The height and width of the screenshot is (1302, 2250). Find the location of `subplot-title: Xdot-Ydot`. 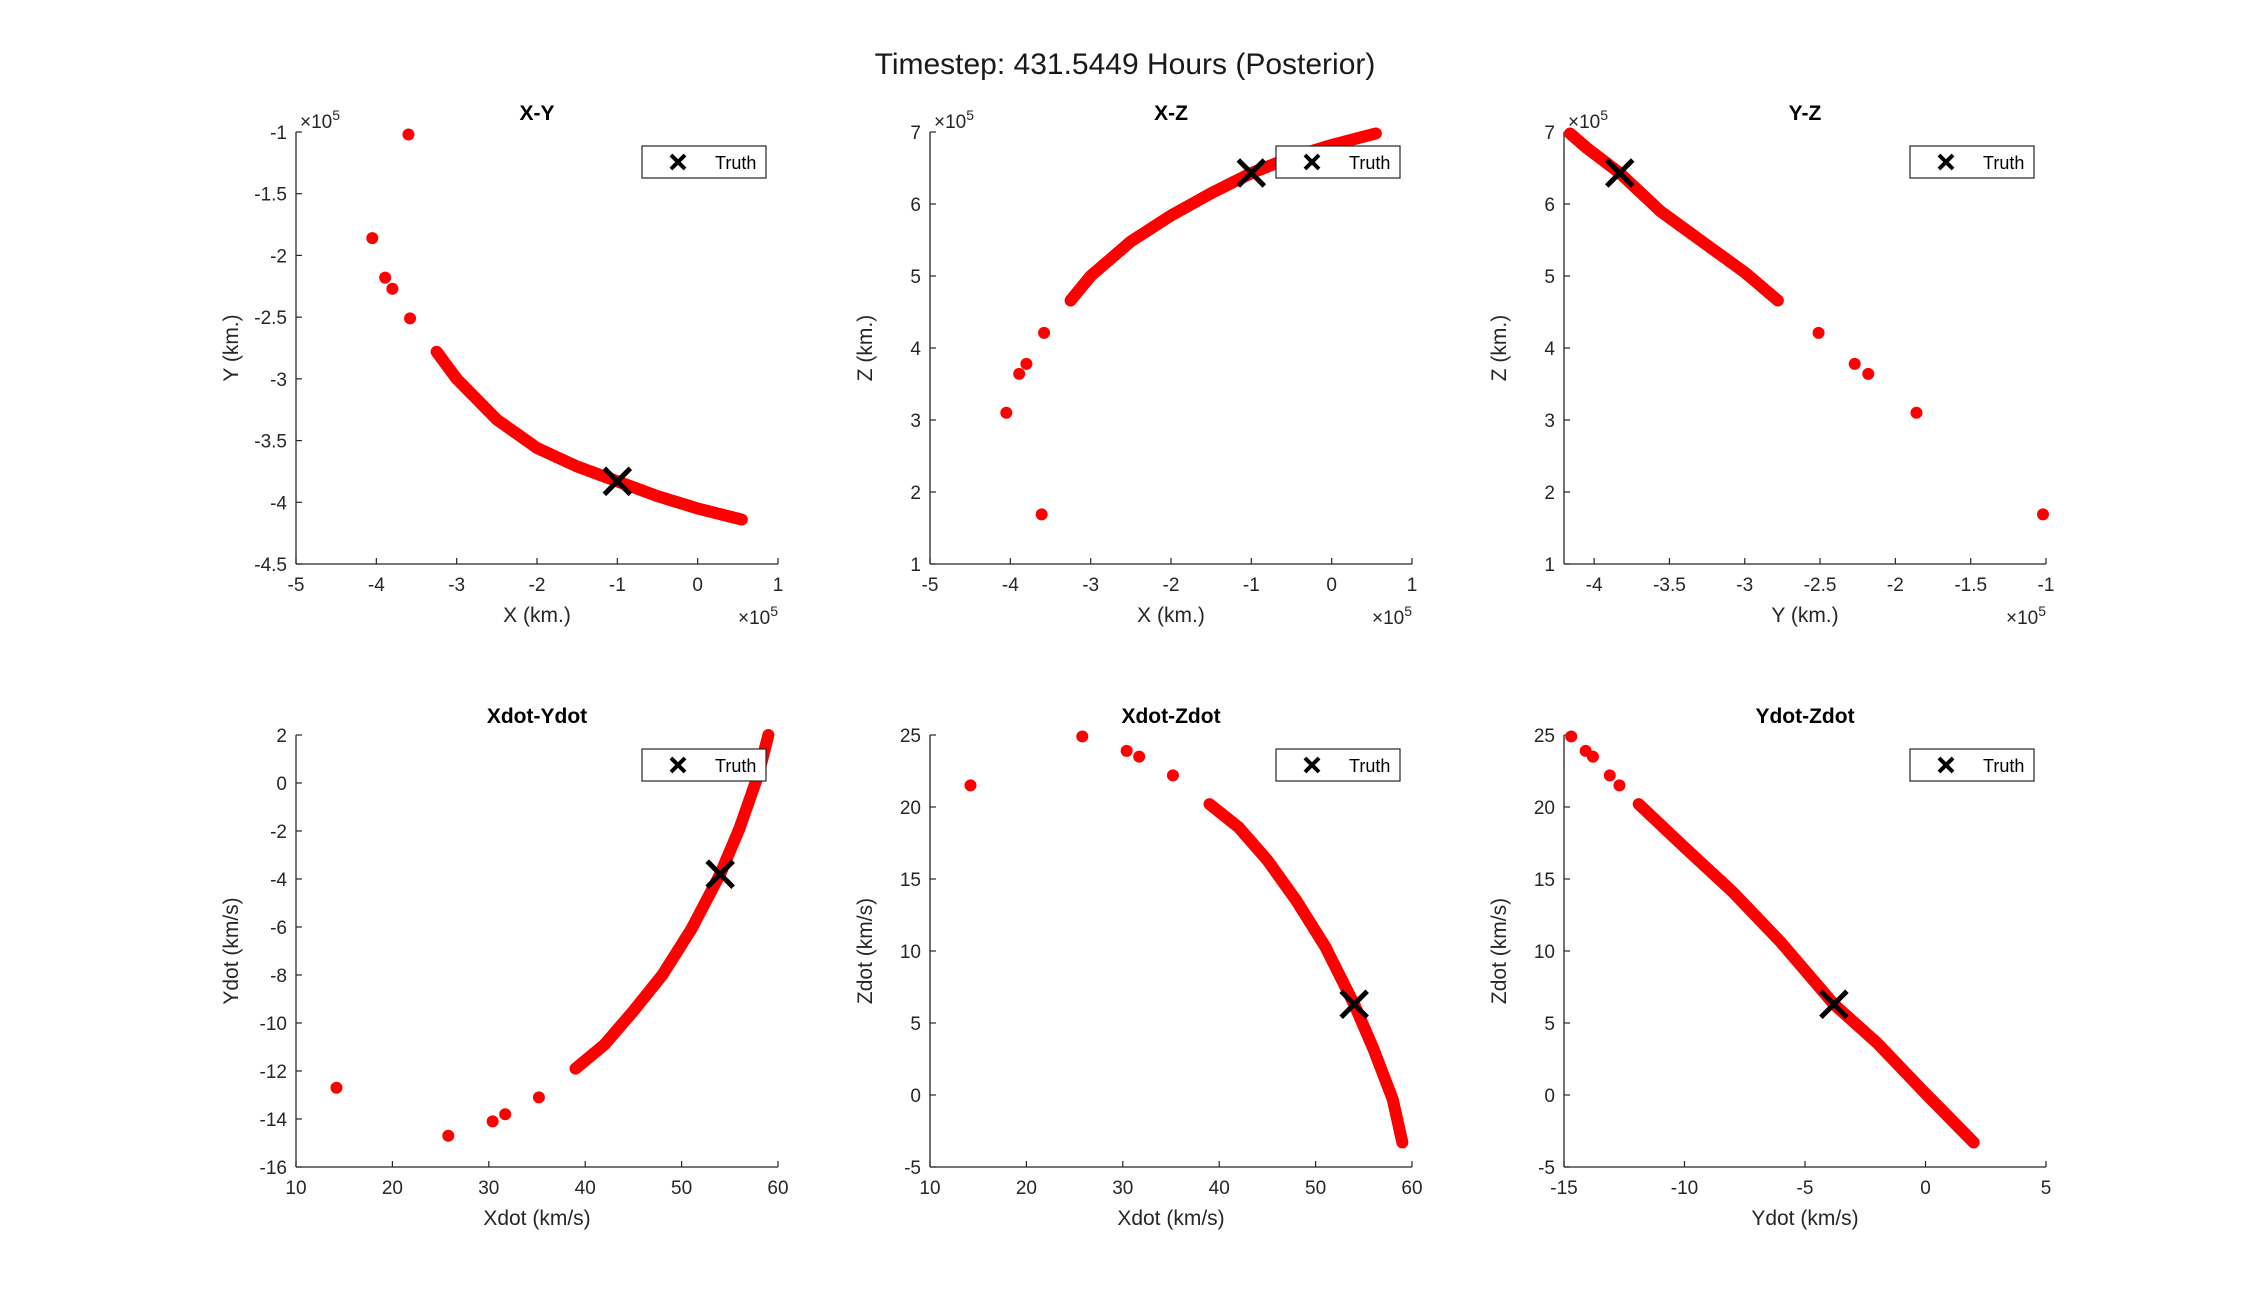

subplot-title: Xdot-Ydot is located at coordinates (537, 716).